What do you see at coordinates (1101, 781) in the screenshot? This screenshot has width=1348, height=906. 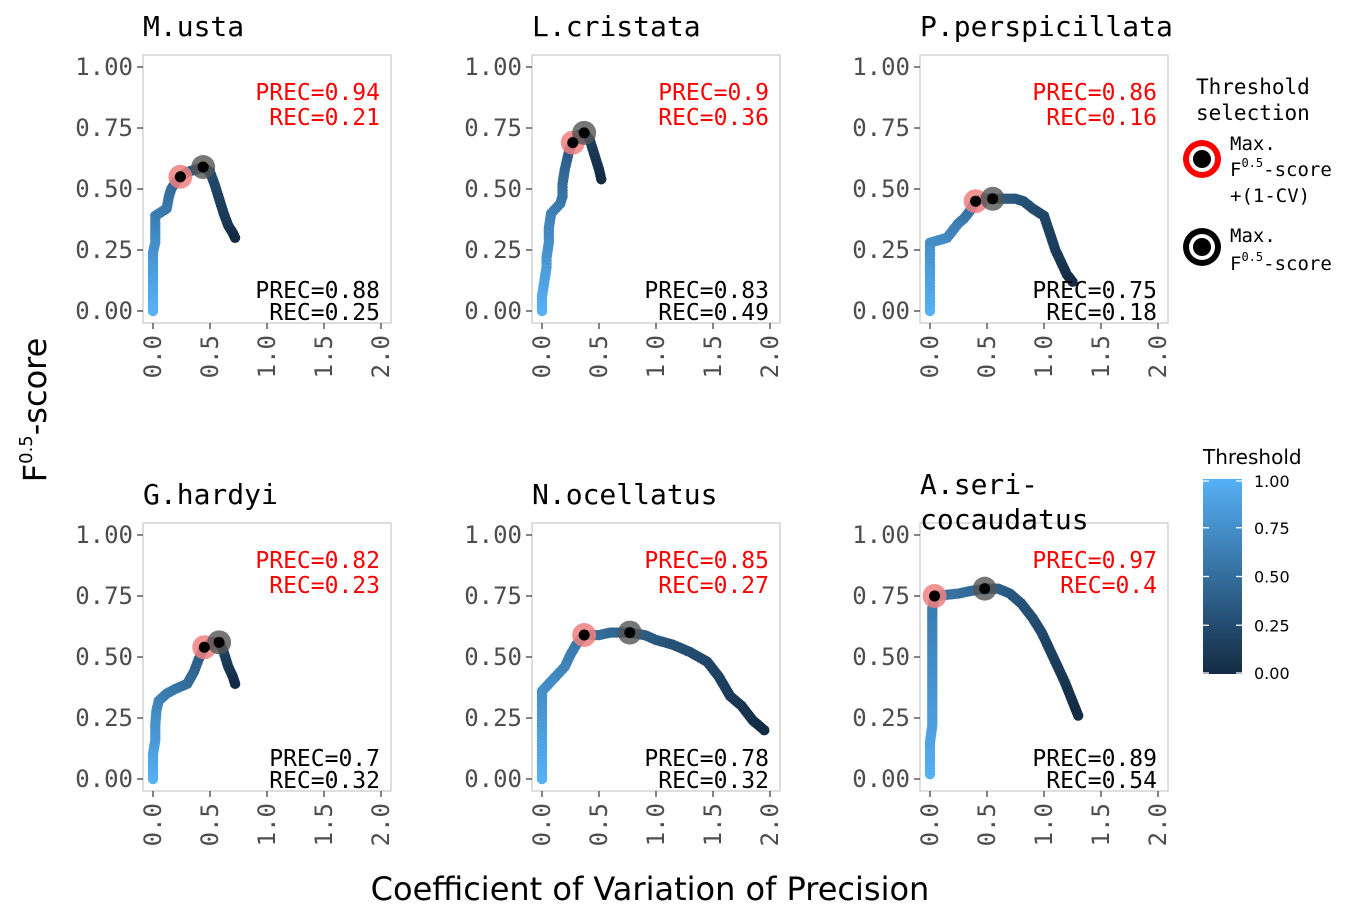 I see `black-rec-label: REC=0.54` at bounding box center [1101, 781].